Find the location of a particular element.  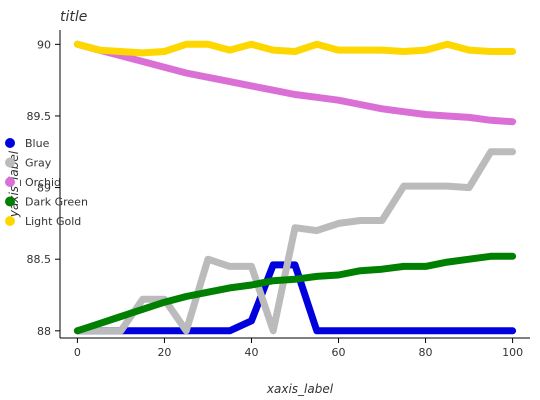

legend: Blue Gray Orchid Dark Green Light Gold is located at coordinates (46, 182).